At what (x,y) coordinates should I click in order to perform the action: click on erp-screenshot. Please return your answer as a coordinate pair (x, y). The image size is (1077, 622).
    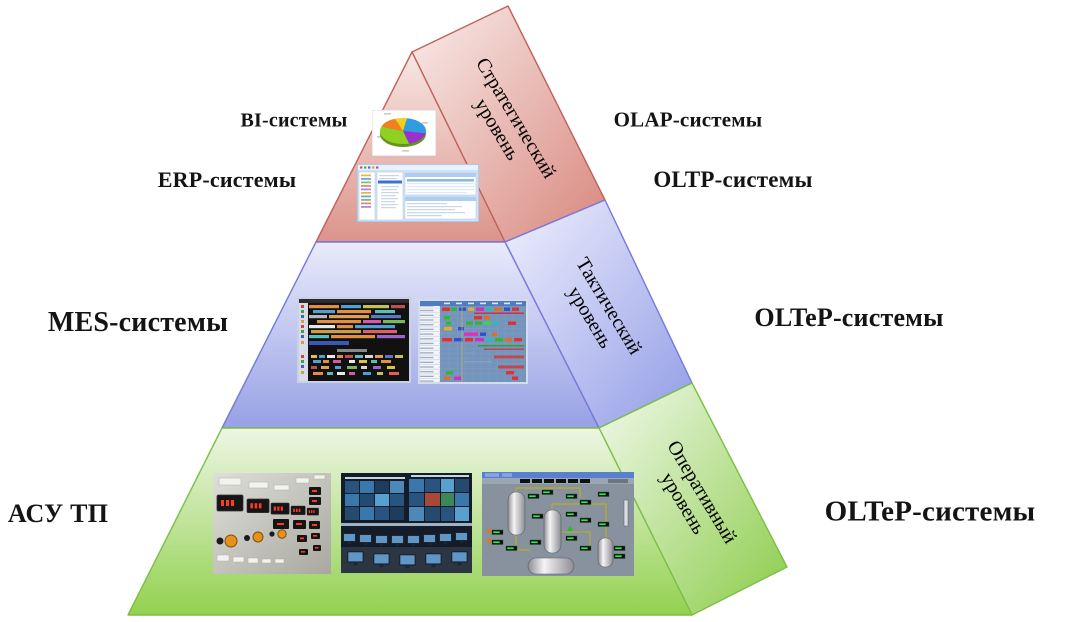
    Looking at the image, I should click on (418, 193).